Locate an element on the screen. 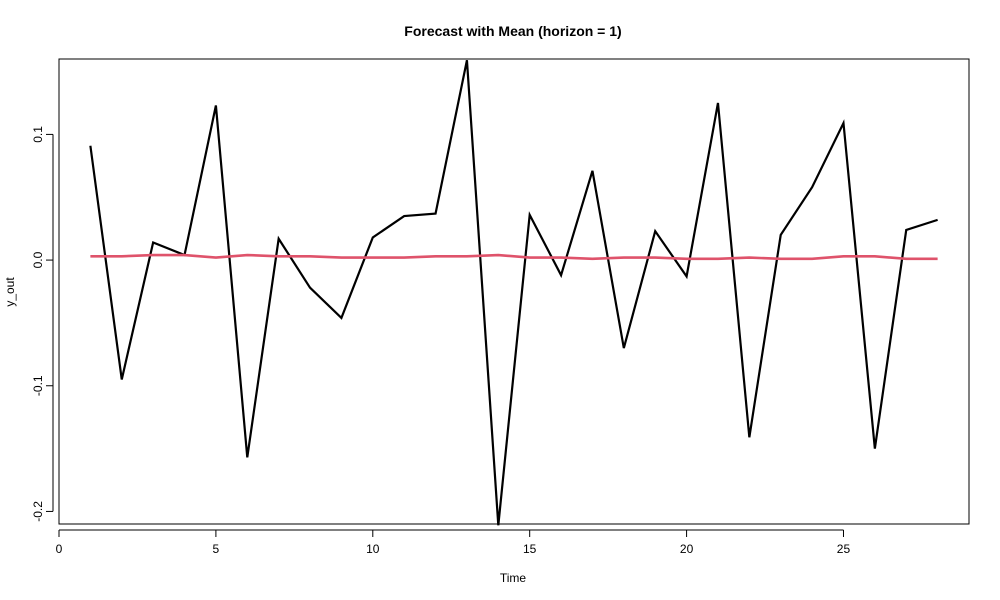  x-axis-label: Time is located at coordinates (513, 578).